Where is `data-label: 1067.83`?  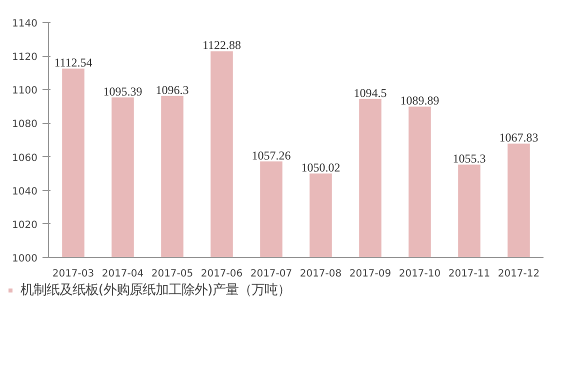
data-label: 1067.83 is located at coordinates (518, 137).